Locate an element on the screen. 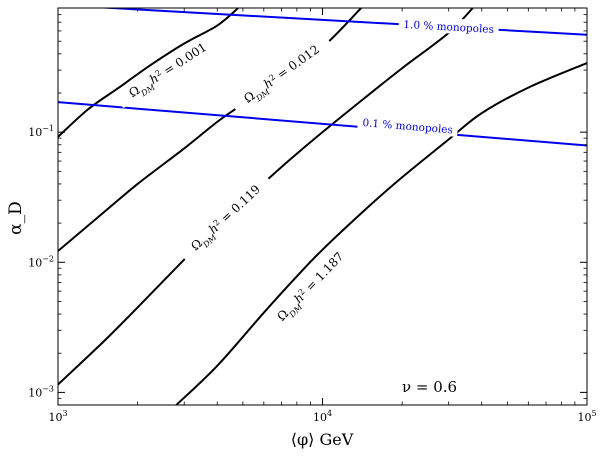  contour-line is located at coordinates (148, 73).